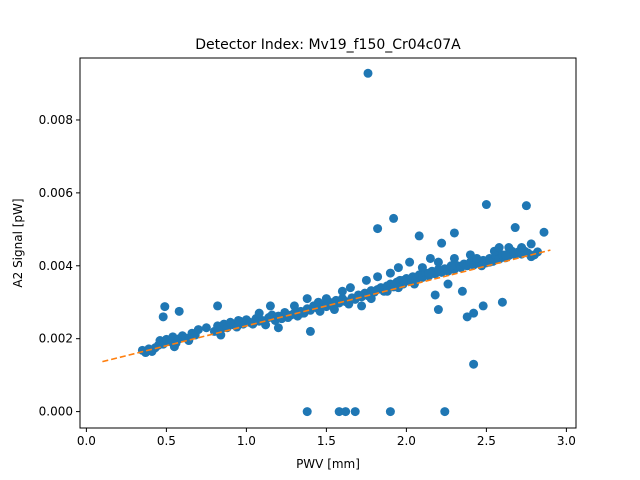 The width and height of the screenshot is (640, 480). I want to click on x-tick-label: 2.5, so click(486, 441).